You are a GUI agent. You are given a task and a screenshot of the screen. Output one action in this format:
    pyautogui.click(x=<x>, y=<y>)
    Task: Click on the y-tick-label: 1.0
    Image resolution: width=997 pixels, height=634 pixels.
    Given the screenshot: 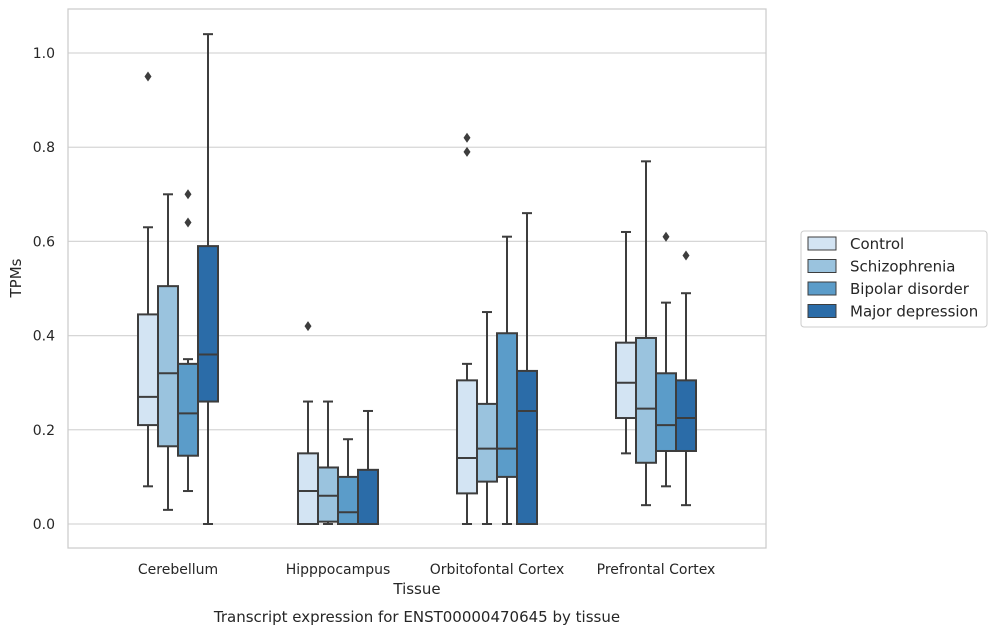 What is the action you would take?
    pyautogui.click(x=44, y=54)
    